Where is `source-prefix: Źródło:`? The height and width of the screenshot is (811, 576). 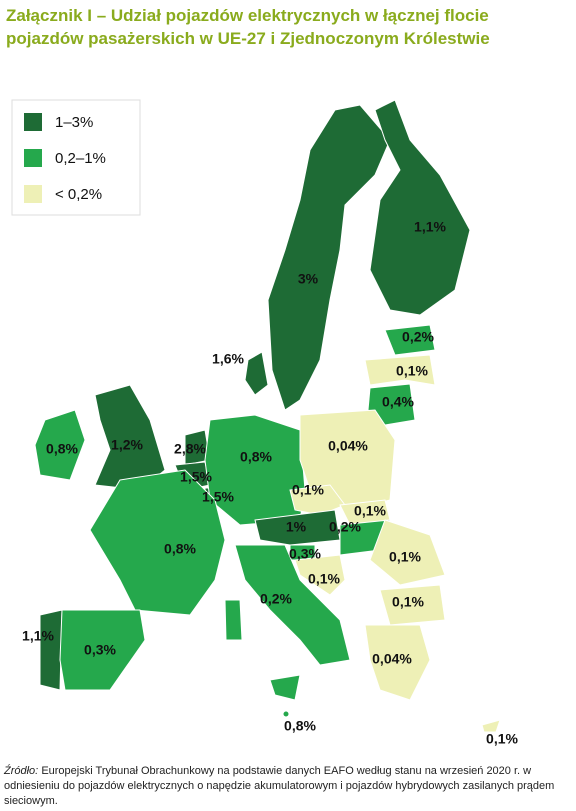
source-prefix: Źródło: is located at coordinates (21, 771).